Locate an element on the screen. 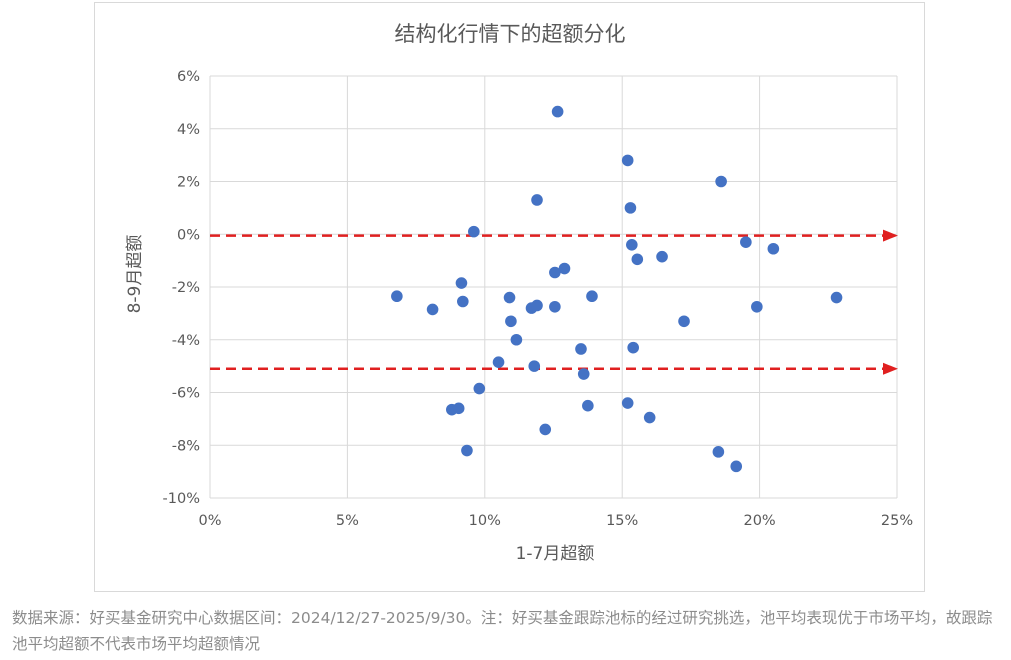 Image resolution: width=1011 pixels, height=660 pixels. x-tick-label: 15% is located at coordinates (622, 521).